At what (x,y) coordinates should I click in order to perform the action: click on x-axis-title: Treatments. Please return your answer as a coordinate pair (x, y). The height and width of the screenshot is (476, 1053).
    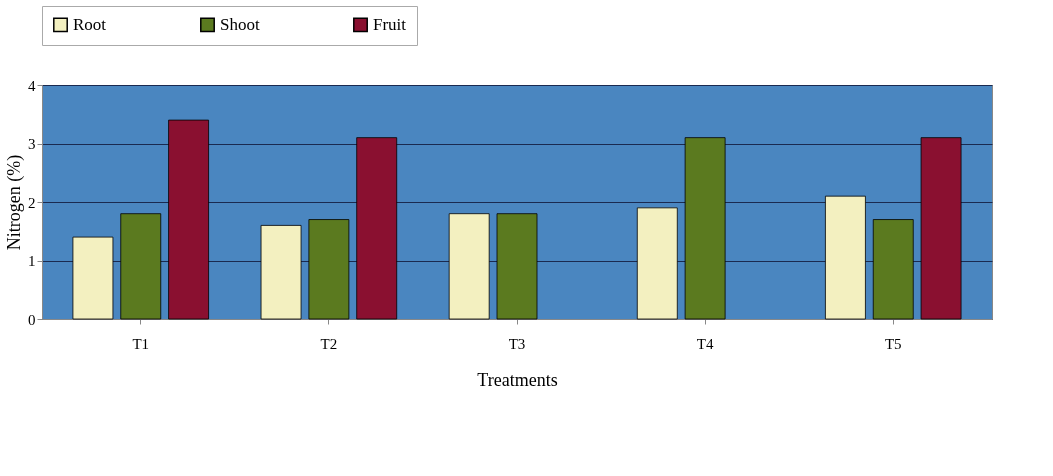
    Looking at the image, I should click on (517, 379).